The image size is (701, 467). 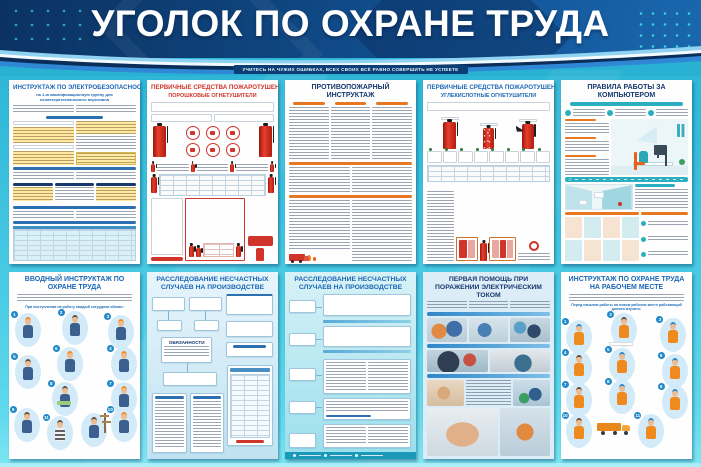 I want to click on step-figure: 7, so click(x=576, y=398).